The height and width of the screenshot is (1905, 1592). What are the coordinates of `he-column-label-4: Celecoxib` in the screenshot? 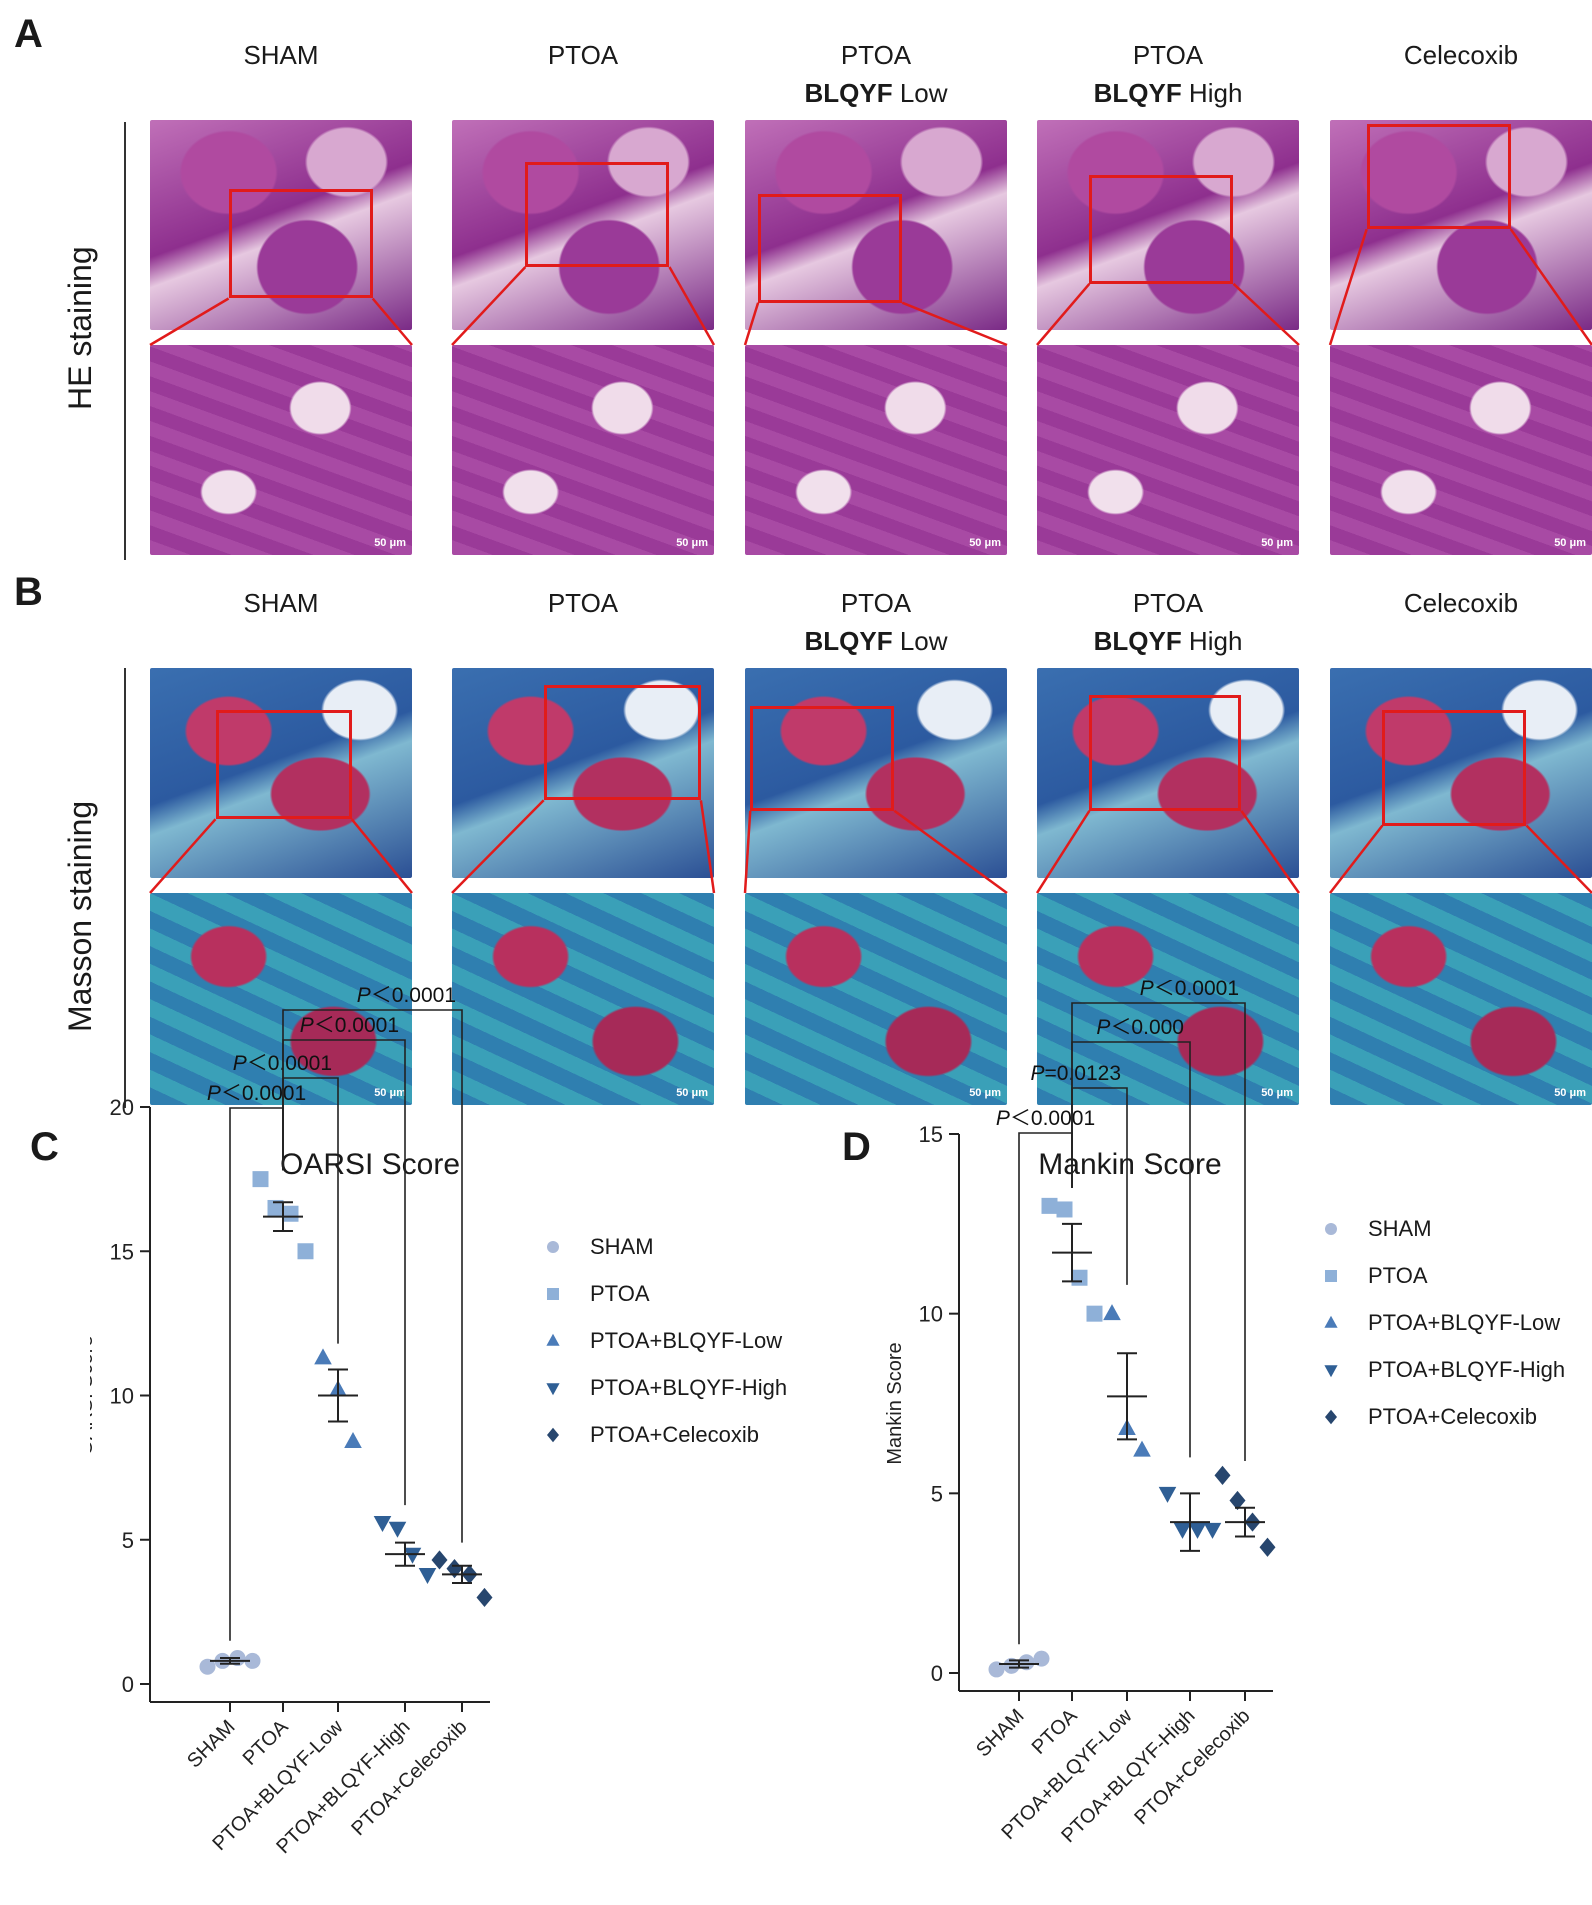 It's located at (1461, 55).